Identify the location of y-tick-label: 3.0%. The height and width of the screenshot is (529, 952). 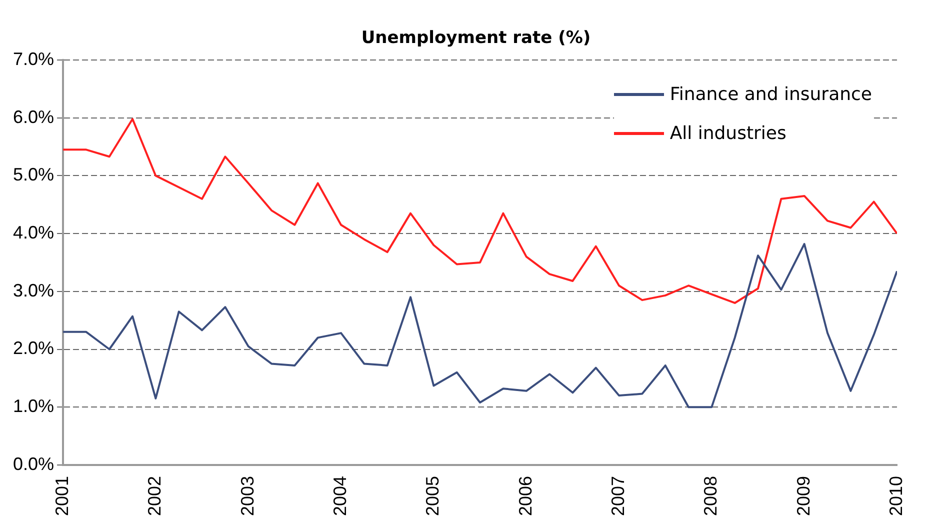
(33, 290).